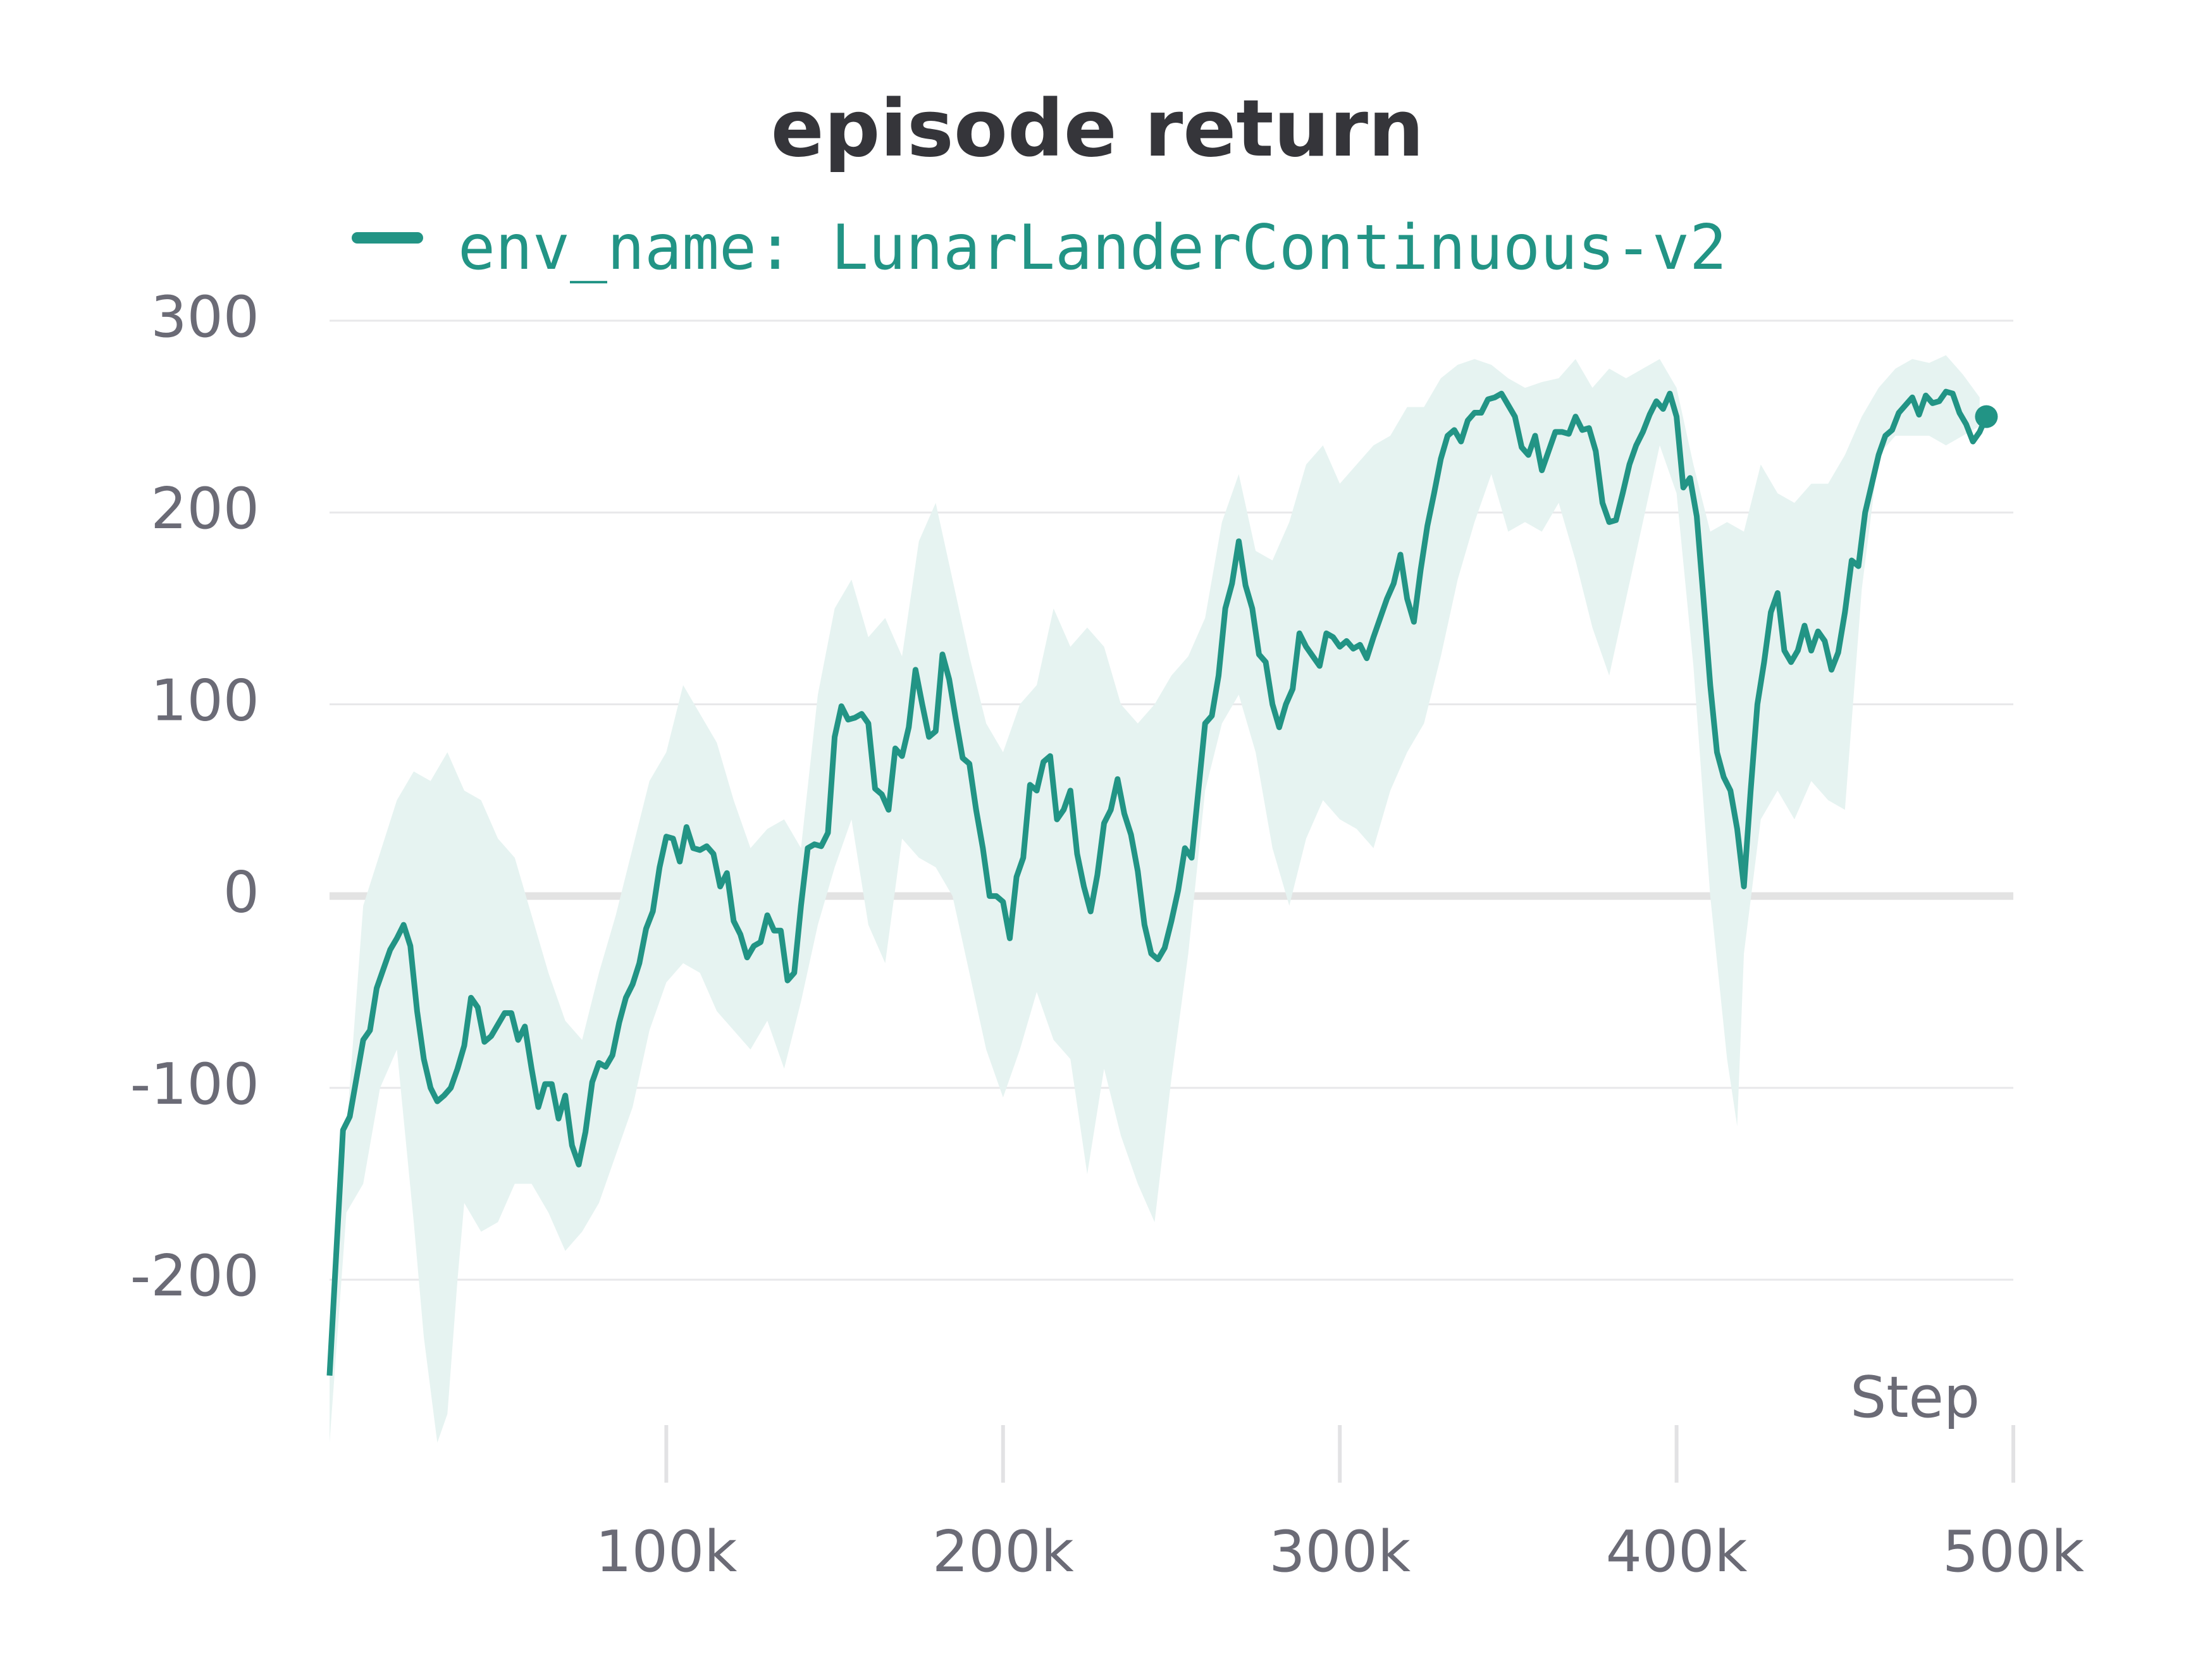 The width and height of the screenshot is (2186, 1680). What do you see at coordinates (2013, 1552) in the screenshot?
I see `x-tick-label: 500k` at bounding box center [2013, 1552].